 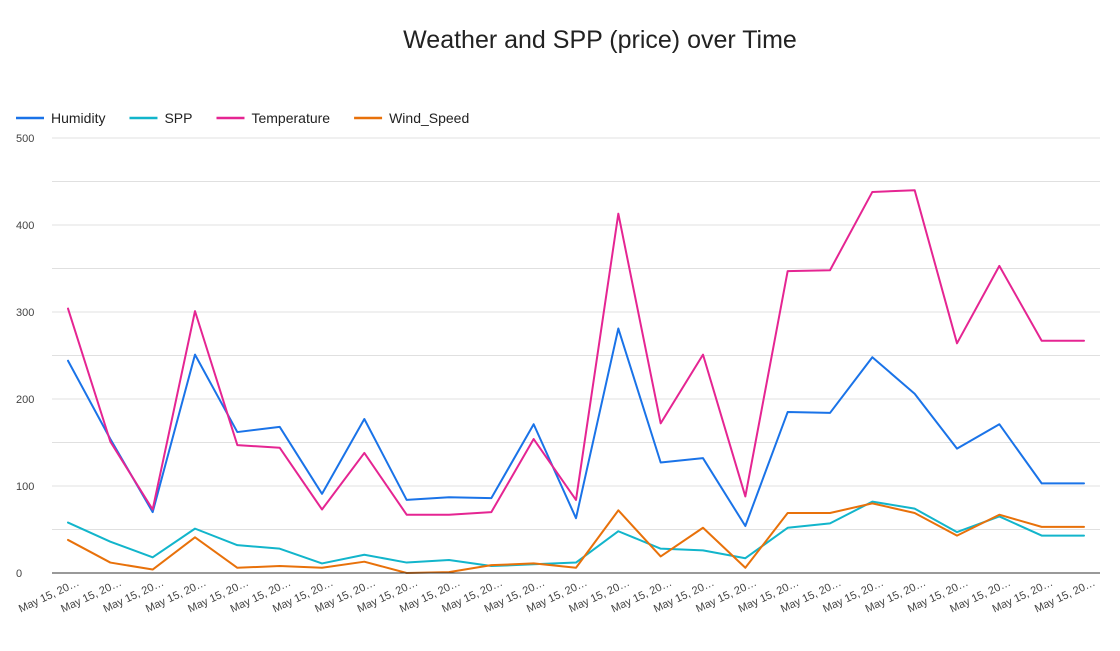 What do you see at coordinates (78, 118) in the screenshot?
I see `legend-label: Humidity` at bounding box center [78, 118].